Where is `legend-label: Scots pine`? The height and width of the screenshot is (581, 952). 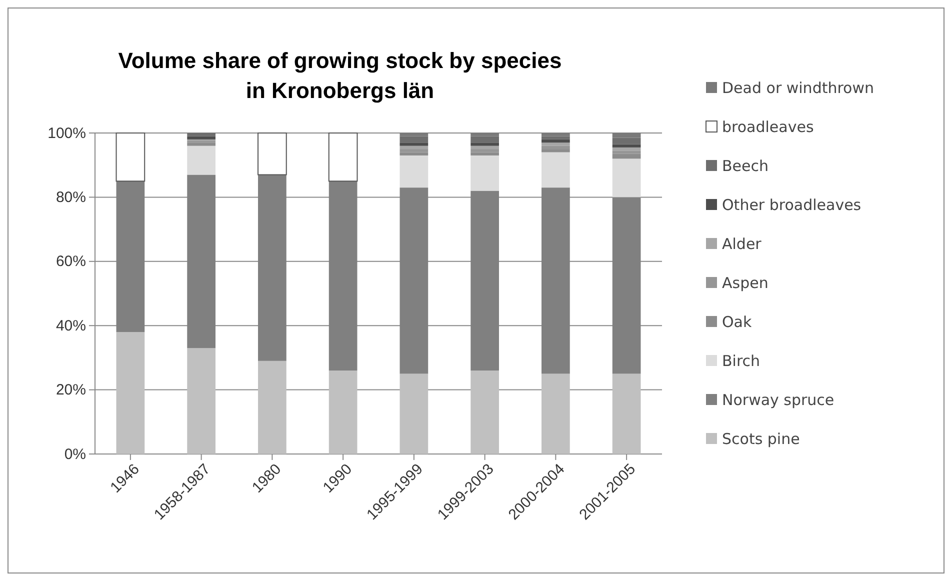
legend-label: Scots pine is located at coordinates (761, 439).